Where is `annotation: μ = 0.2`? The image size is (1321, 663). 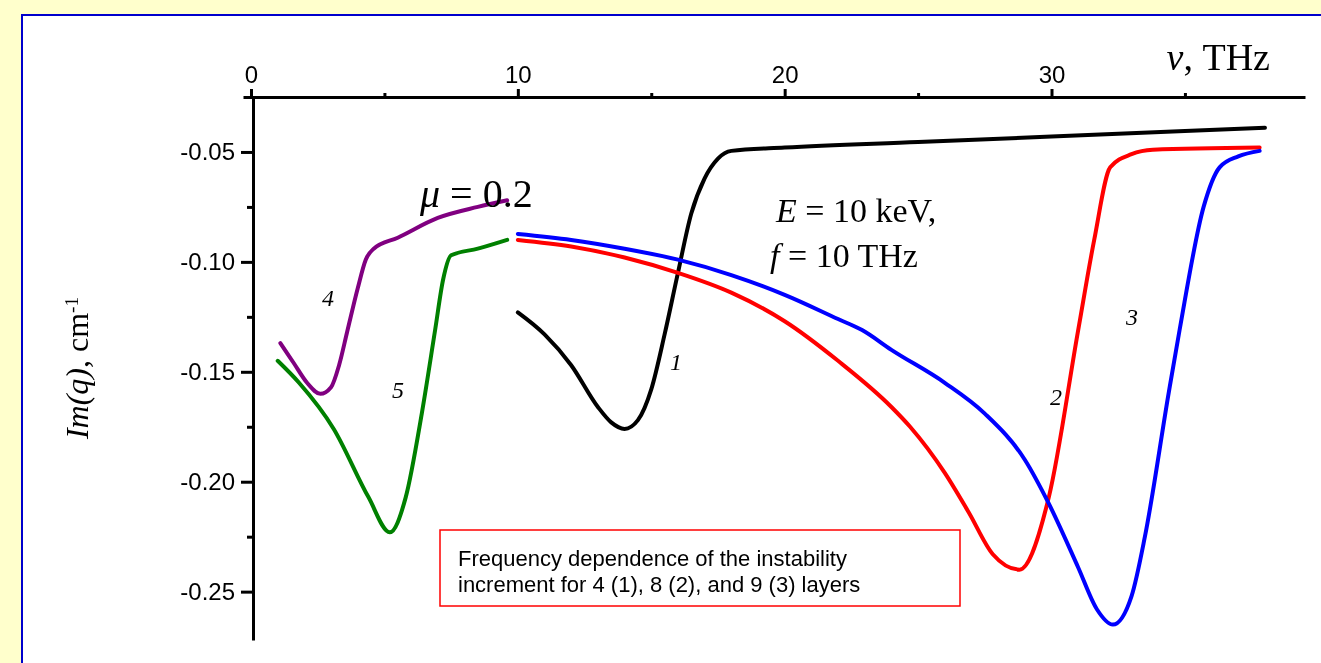
annotation: μ = 0.2 is located at coordinates (476, 193).